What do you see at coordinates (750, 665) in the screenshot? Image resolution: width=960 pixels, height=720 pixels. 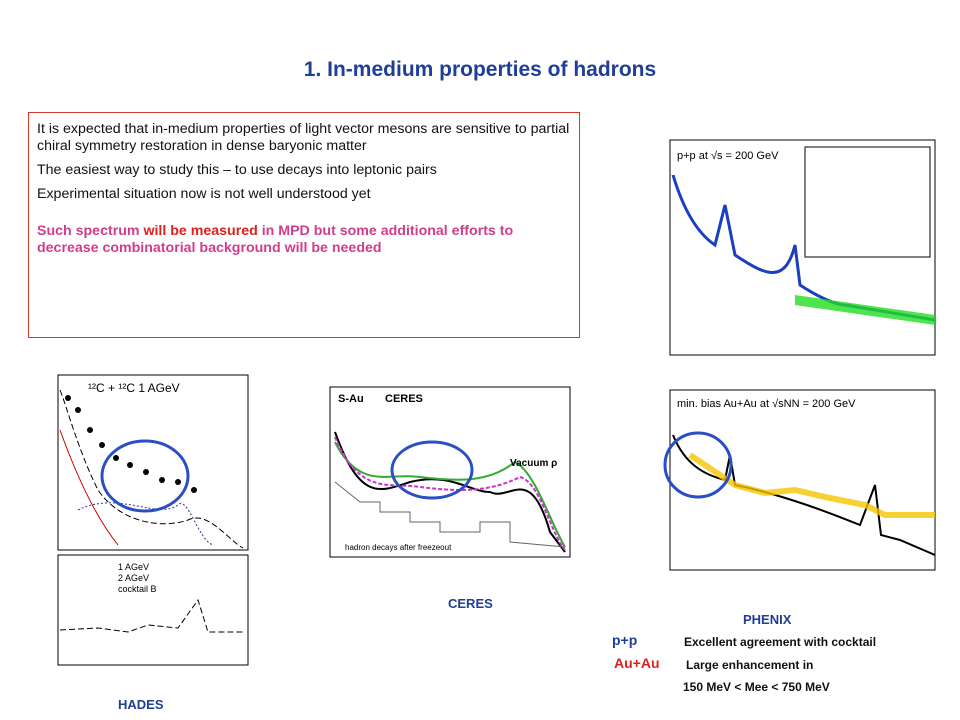 I see `note-text: Large enhancement in` at bounding box center [750, 665].